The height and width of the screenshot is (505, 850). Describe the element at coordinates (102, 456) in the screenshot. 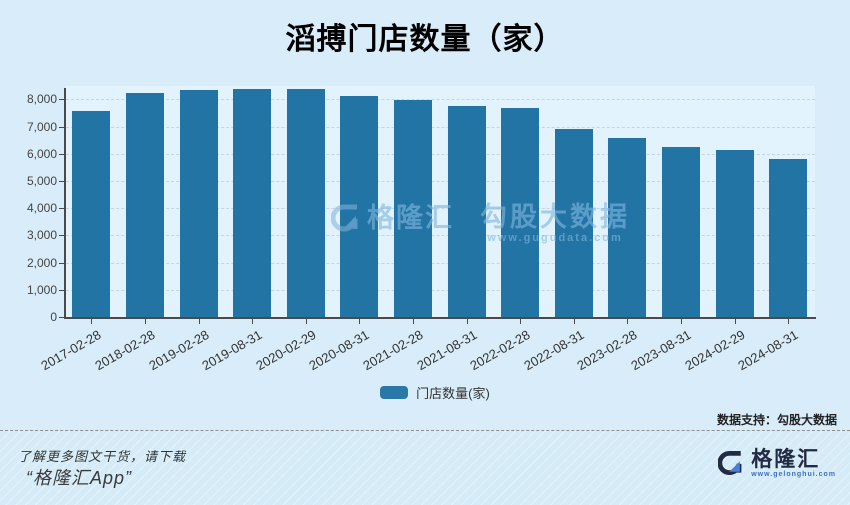

I see `footer-promo-text: 了解更多图文干货，请下载` at that location.